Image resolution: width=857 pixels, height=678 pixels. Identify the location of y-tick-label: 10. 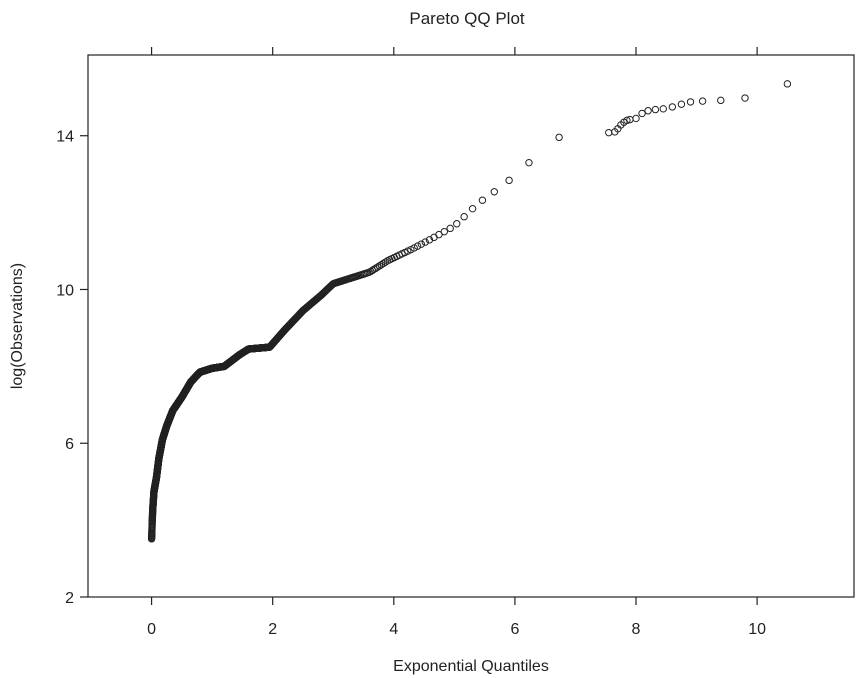
(65, 290).